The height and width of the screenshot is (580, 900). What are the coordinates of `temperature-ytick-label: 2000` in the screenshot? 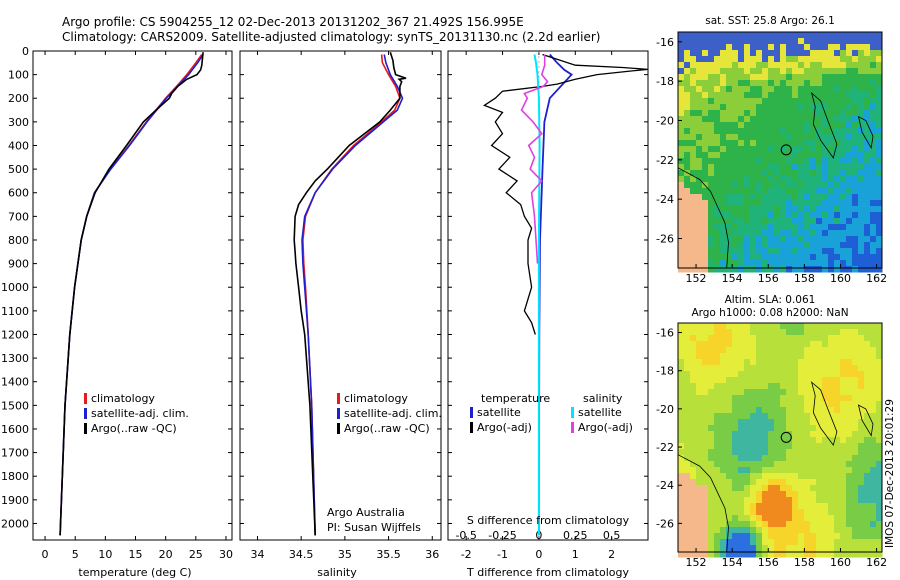 It's located at (15, 523).